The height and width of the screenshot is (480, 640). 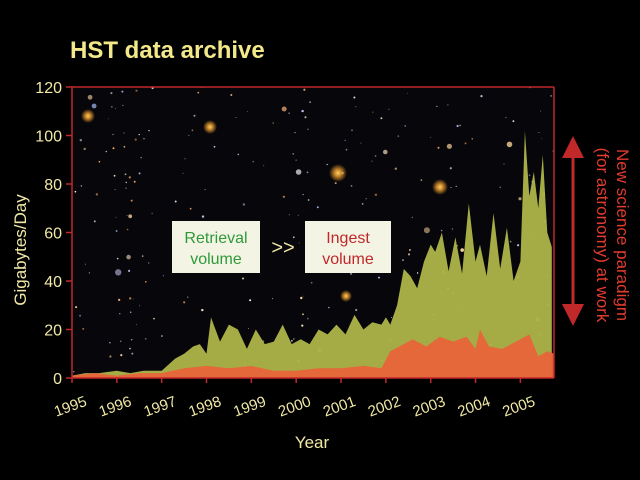 What do you see at coordinates (622, 235) in the screenshot?
I see `paradigm-line1: New science paradigm` at bounding box center [622, 235].